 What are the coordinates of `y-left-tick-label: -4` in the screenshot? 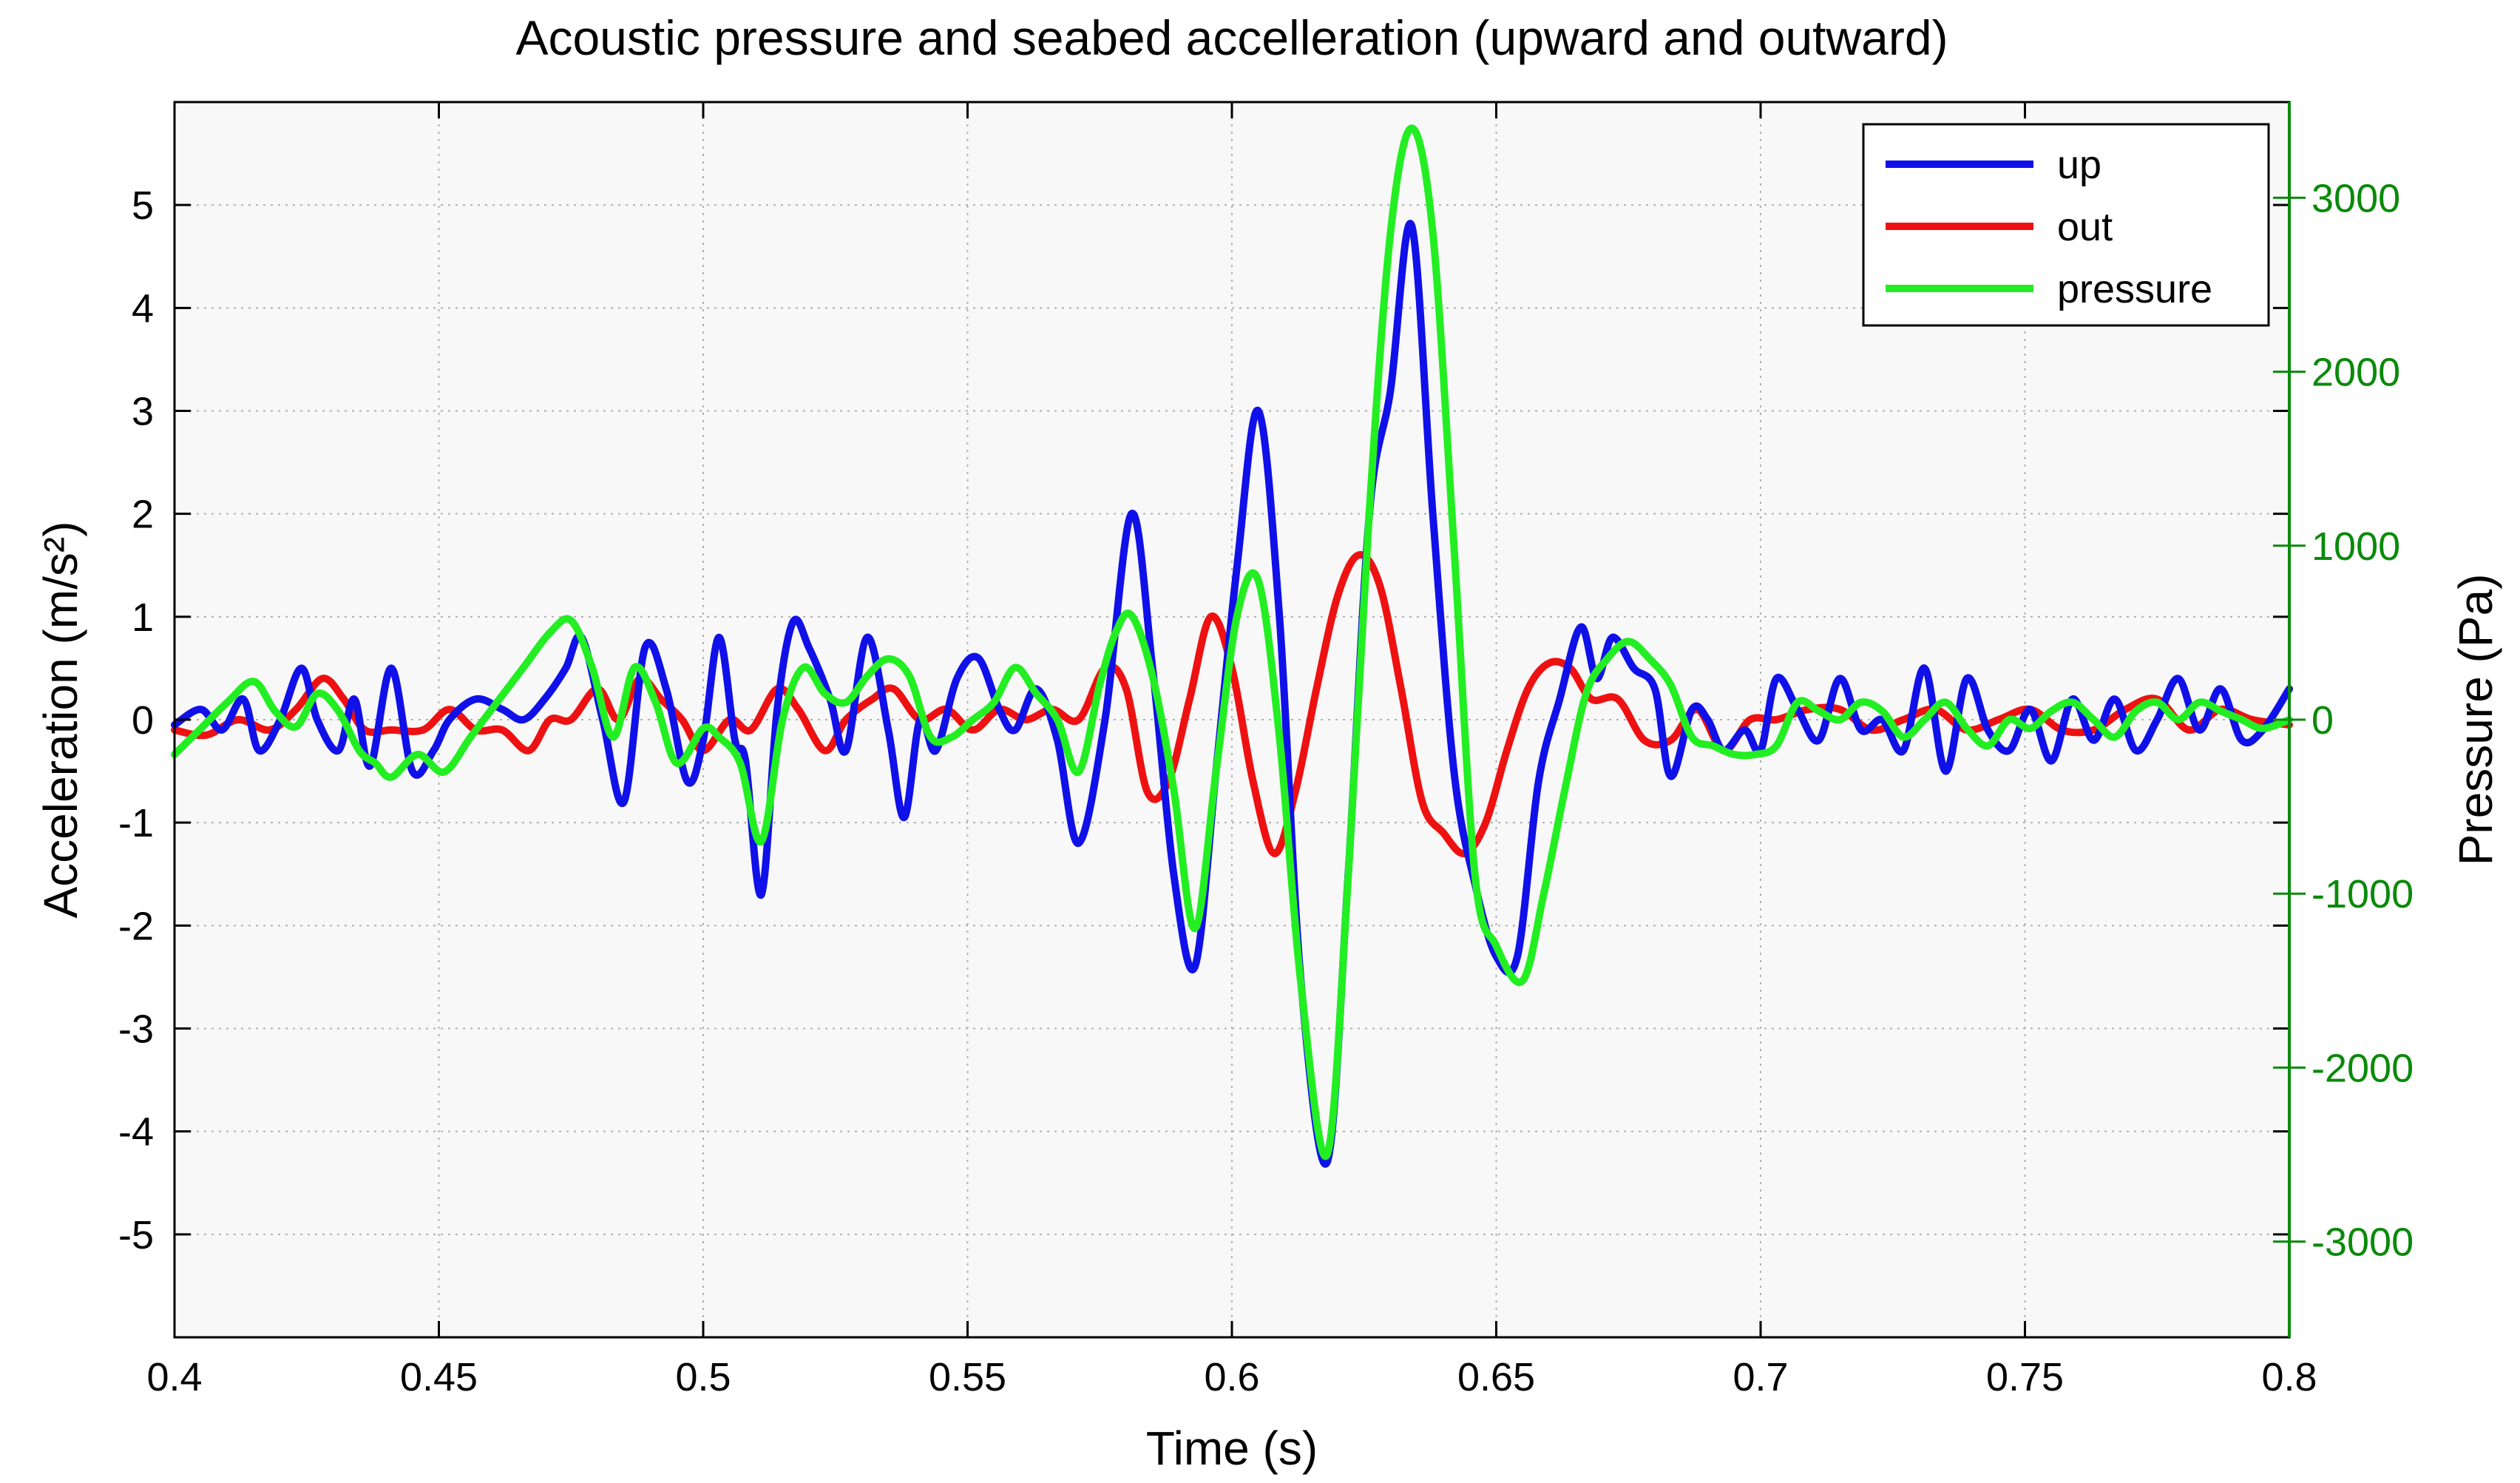 It's located at (136, 1132).